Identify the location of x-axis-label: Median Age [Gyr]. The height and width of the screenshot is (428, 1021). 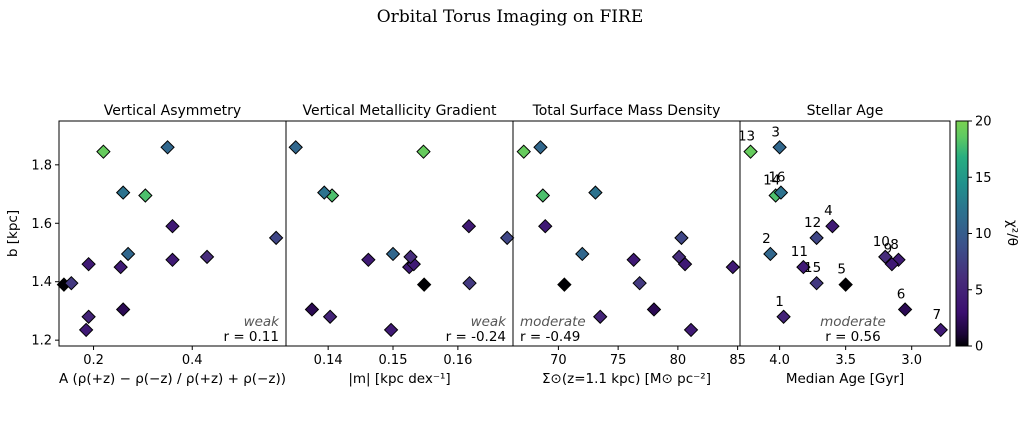
(845, 379).